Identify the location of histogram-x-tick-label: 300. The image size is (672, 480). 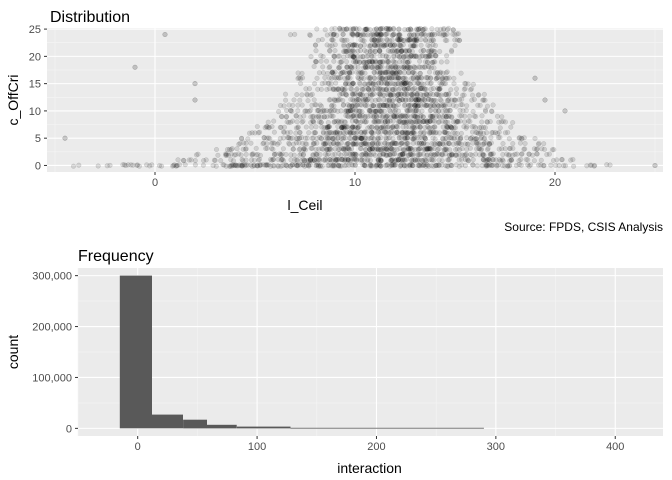
(496, 447).